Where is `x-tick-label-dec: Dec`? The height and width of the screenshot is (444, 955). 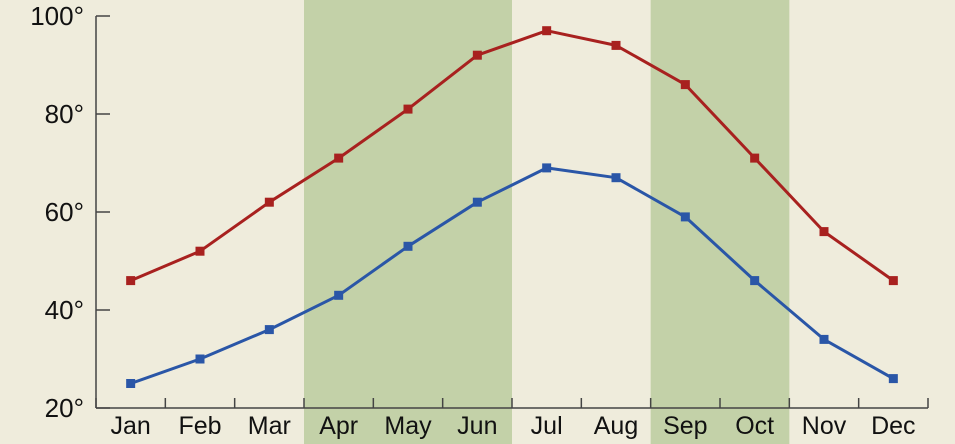 x-tick-label-dec: Dec is located at coordinates (893, 426).